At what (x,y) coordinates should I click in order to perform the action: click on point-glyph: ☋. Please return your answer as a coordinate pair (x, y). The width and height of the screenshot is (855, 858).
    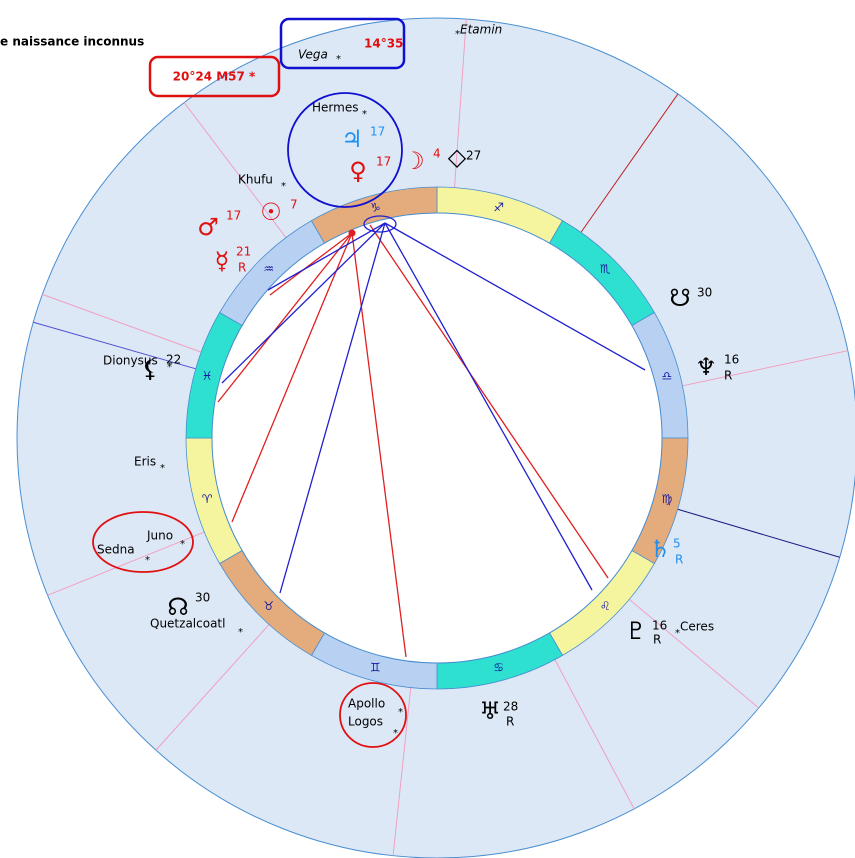
    Looking at the image, I should click on (679, 298).